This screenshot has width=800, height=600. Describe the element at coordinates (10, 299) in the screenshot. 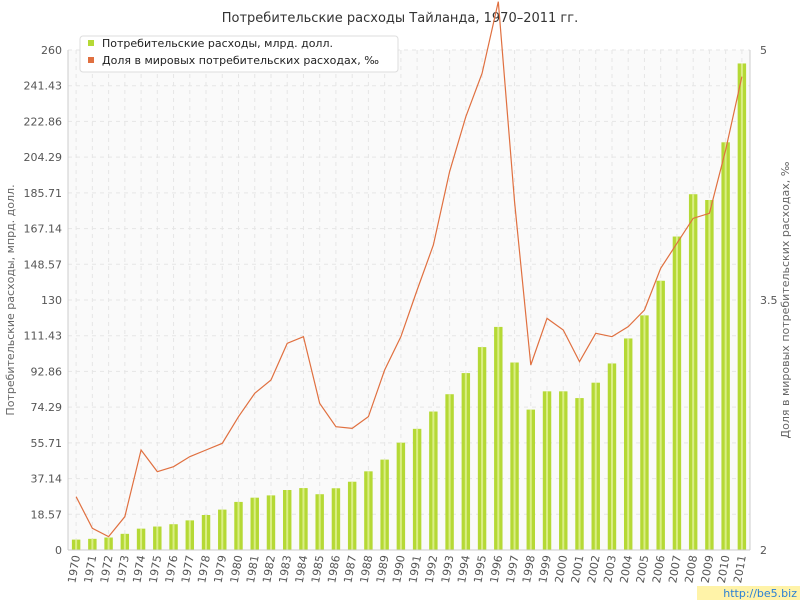

I see `left-axis-title: Потребительские расходы, мпрд. долл.` at that location.